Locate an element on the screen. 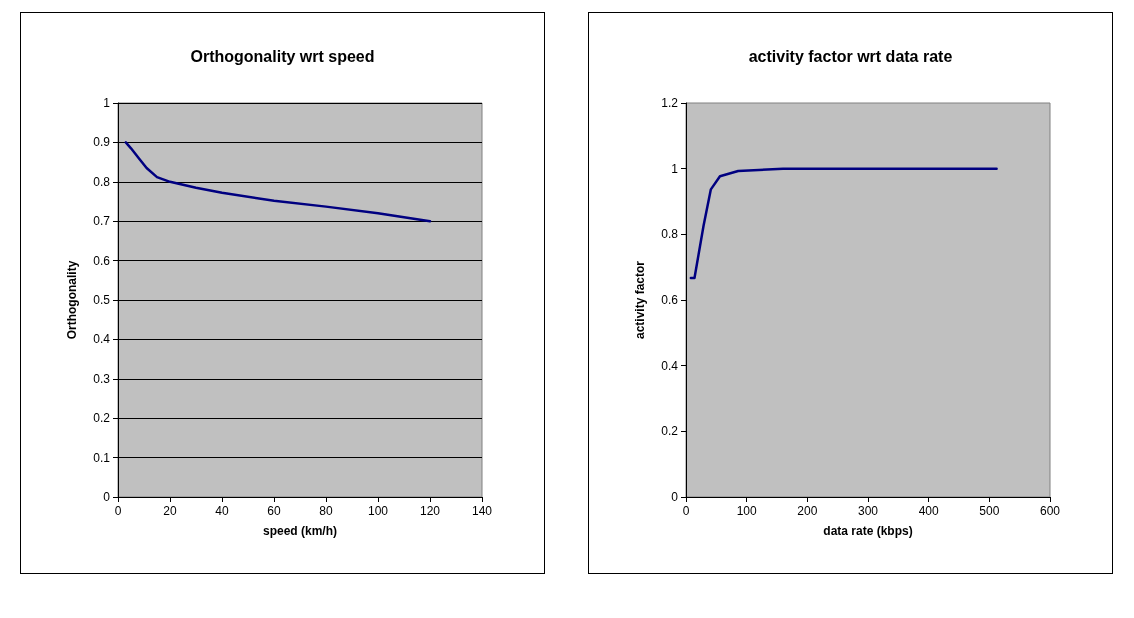 The image size is (1134, 618). x-axis-title: speed (km/h) is located at coordinates (300, 531).